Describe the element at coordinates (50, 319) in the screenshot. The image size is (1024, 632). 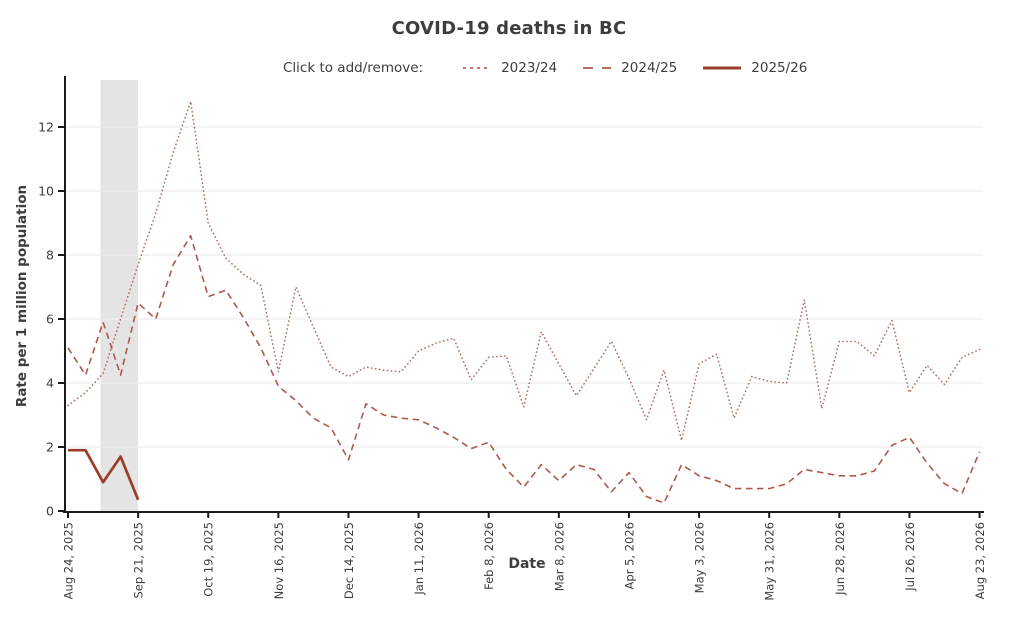
I see `y-tick-label: 6` at that location.